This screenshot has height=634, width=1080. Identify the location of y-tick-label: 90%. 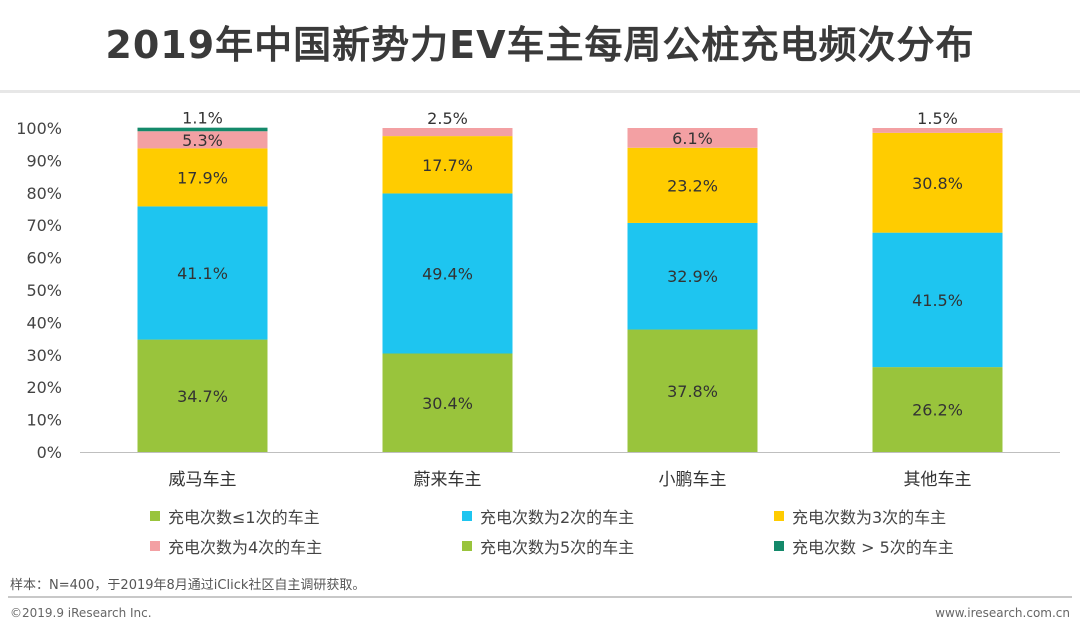
(44, 160).